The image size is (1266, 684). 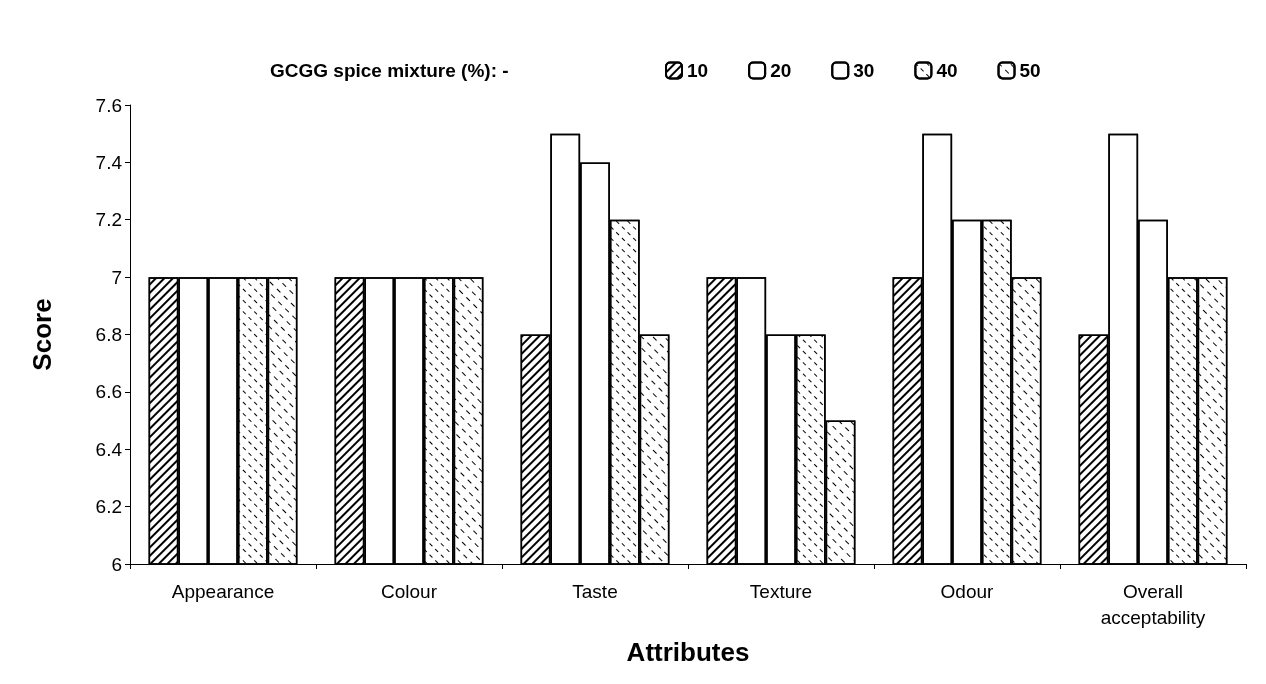 I want to click on legend-label: 40, so click(x=947, y=70).